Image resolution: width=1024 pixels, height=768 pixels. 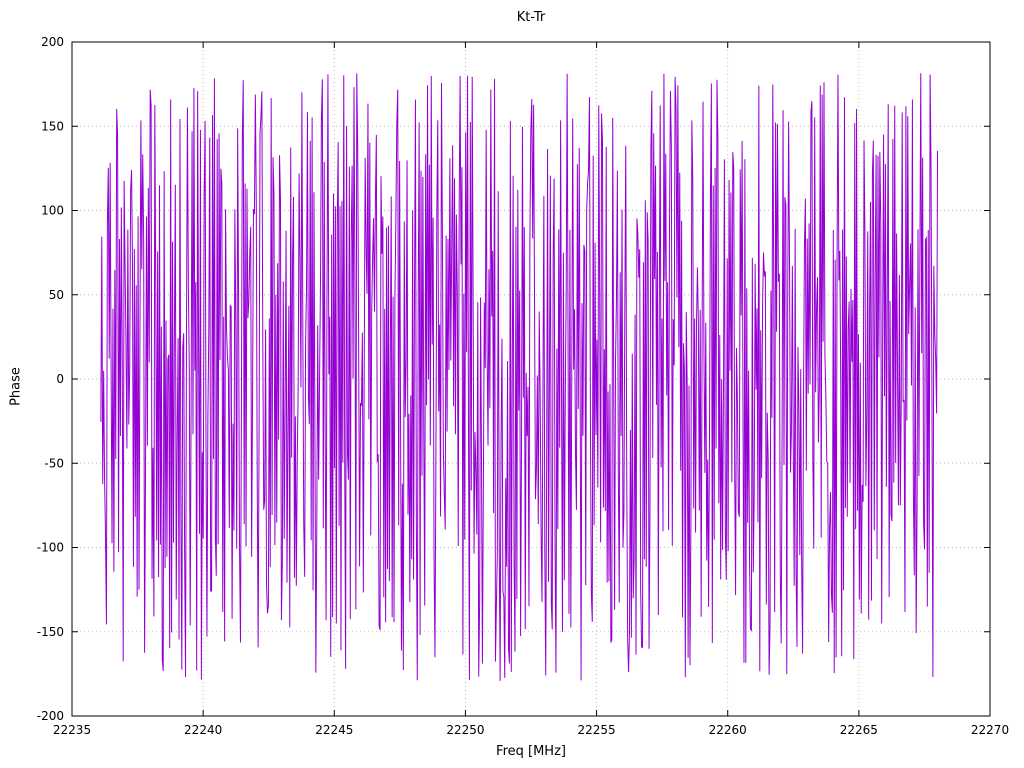 I want to click on y-axis-label: Phase, so click(x=16, y=386).